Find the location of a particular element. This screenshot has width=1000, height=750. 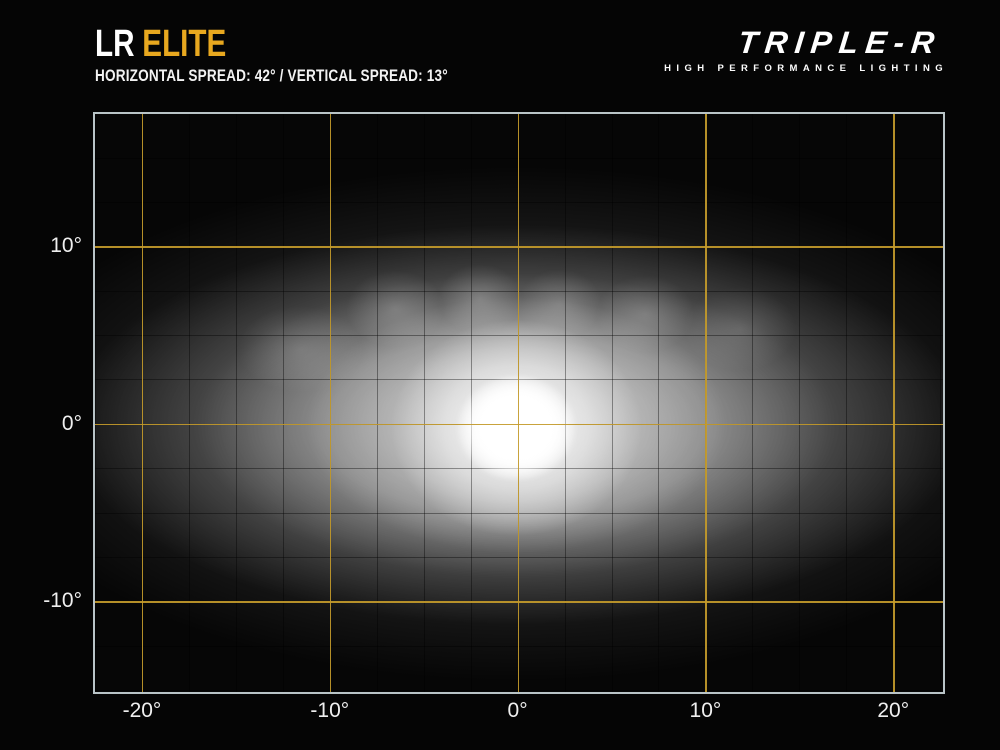

y-tick-label: 10° is located at coordinates (66, 246).